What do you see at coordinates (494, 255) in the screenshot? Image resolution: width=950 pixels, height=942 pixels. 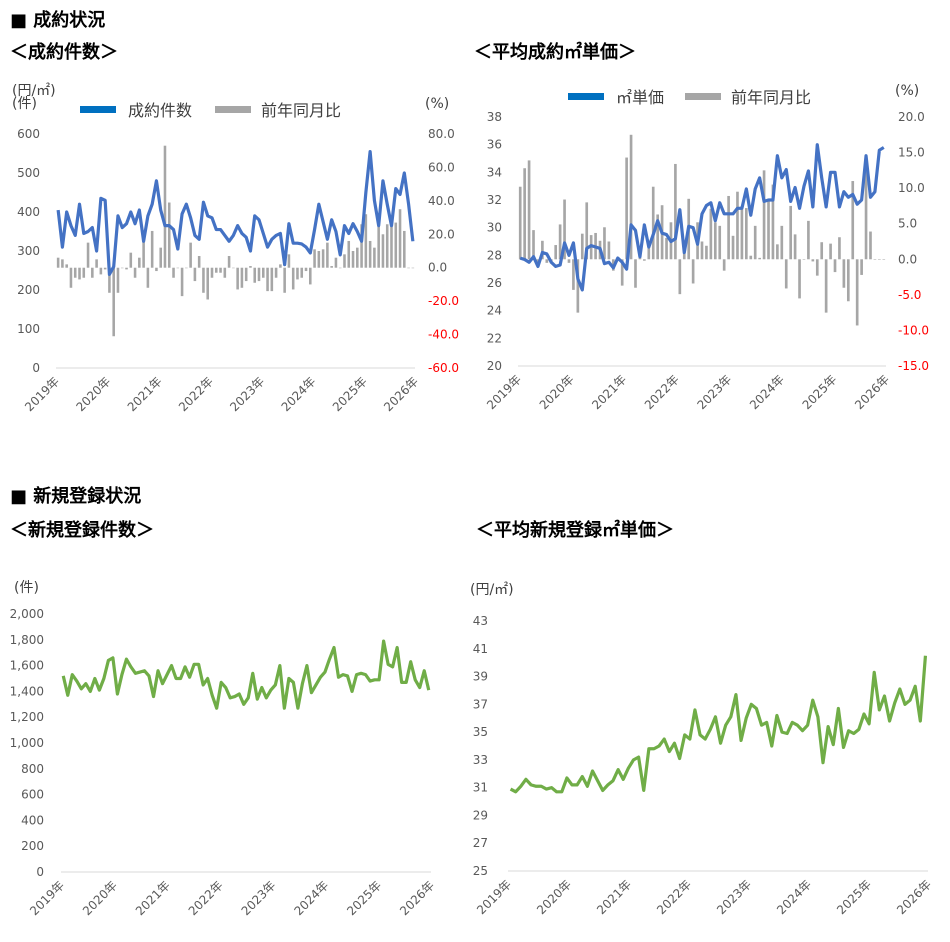 I see `y-tick-label: 28` at bounding box center [494, 255].